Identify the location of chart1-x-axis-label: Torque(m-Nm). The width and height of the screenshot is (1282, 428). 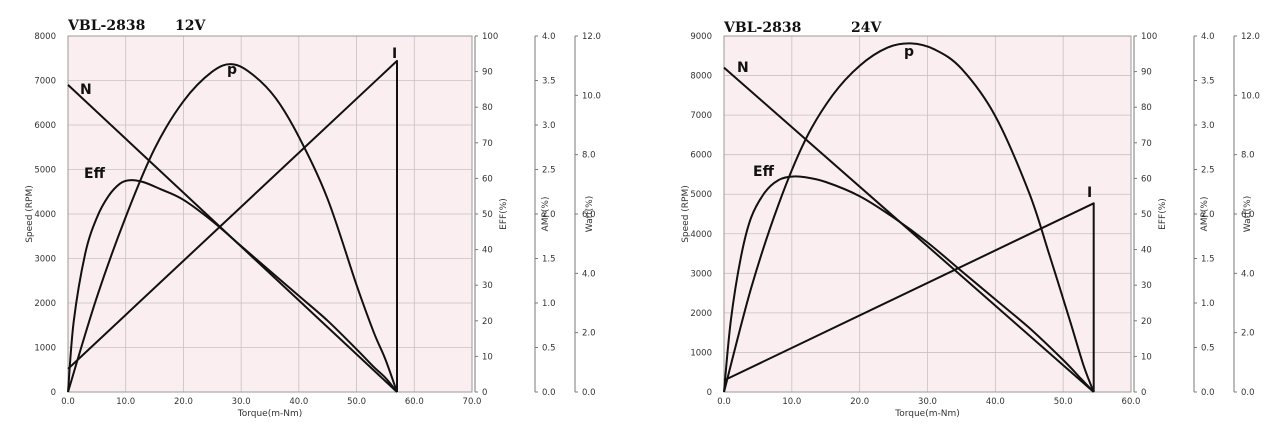
(270, 414).